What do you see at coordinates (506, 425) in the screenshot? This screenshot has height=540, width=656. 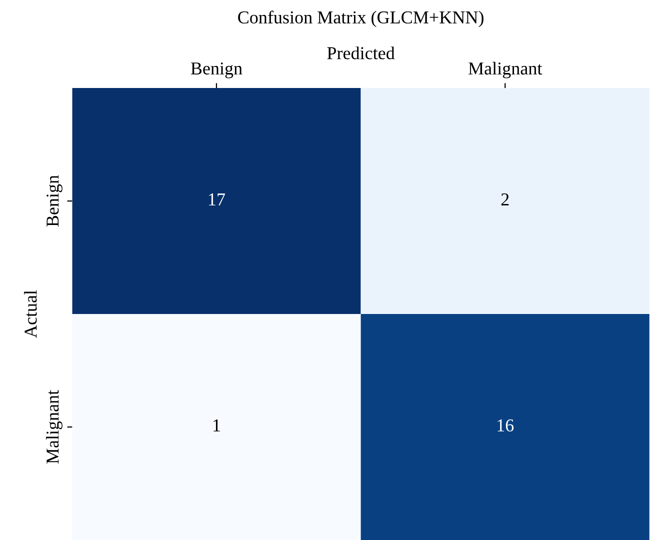 I see `data-label: 16` at bounding box center [506, 425].